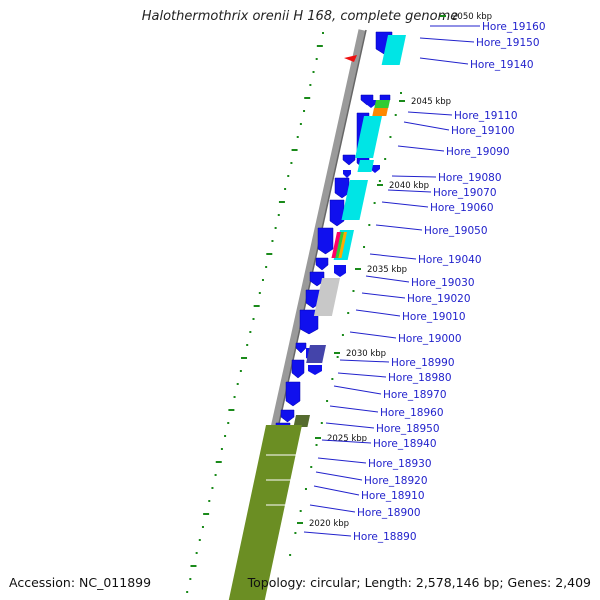 The height and width of the screenshot is (600, 600). I want to click on gene-label: Hore_19080, so click(470, 178).